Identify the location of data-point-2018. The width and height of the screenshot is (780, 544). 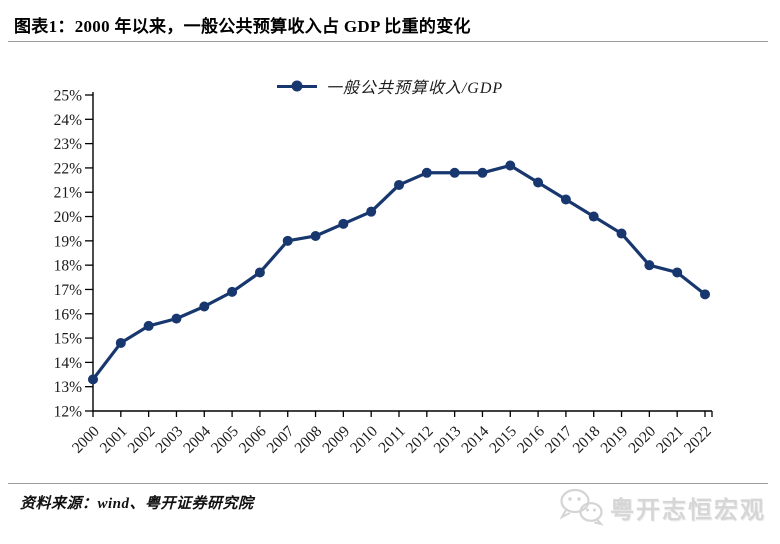
(593, 216).